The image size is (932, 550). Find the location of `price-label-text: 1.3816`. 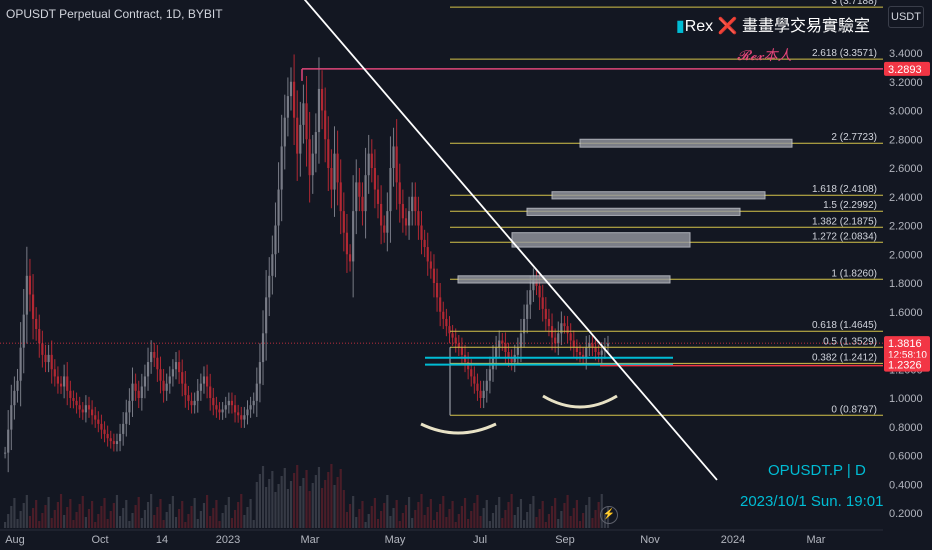

price-label-text: 1.3816 is located at coordinates (905, 344).